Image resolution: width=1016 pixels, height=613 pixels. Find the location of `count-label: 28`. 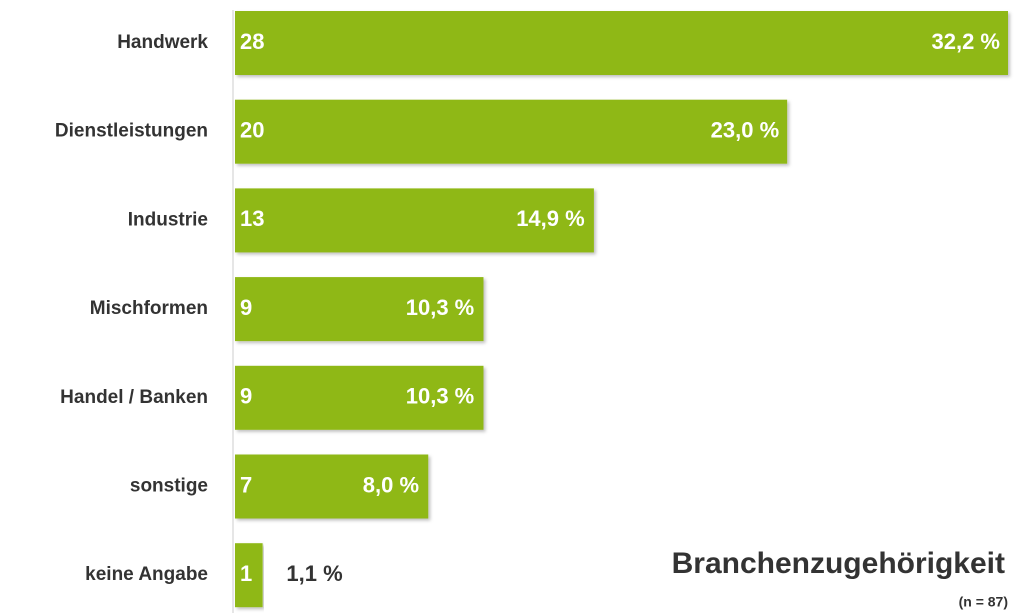

count-label: 28 is located at coordinates (252, 41).